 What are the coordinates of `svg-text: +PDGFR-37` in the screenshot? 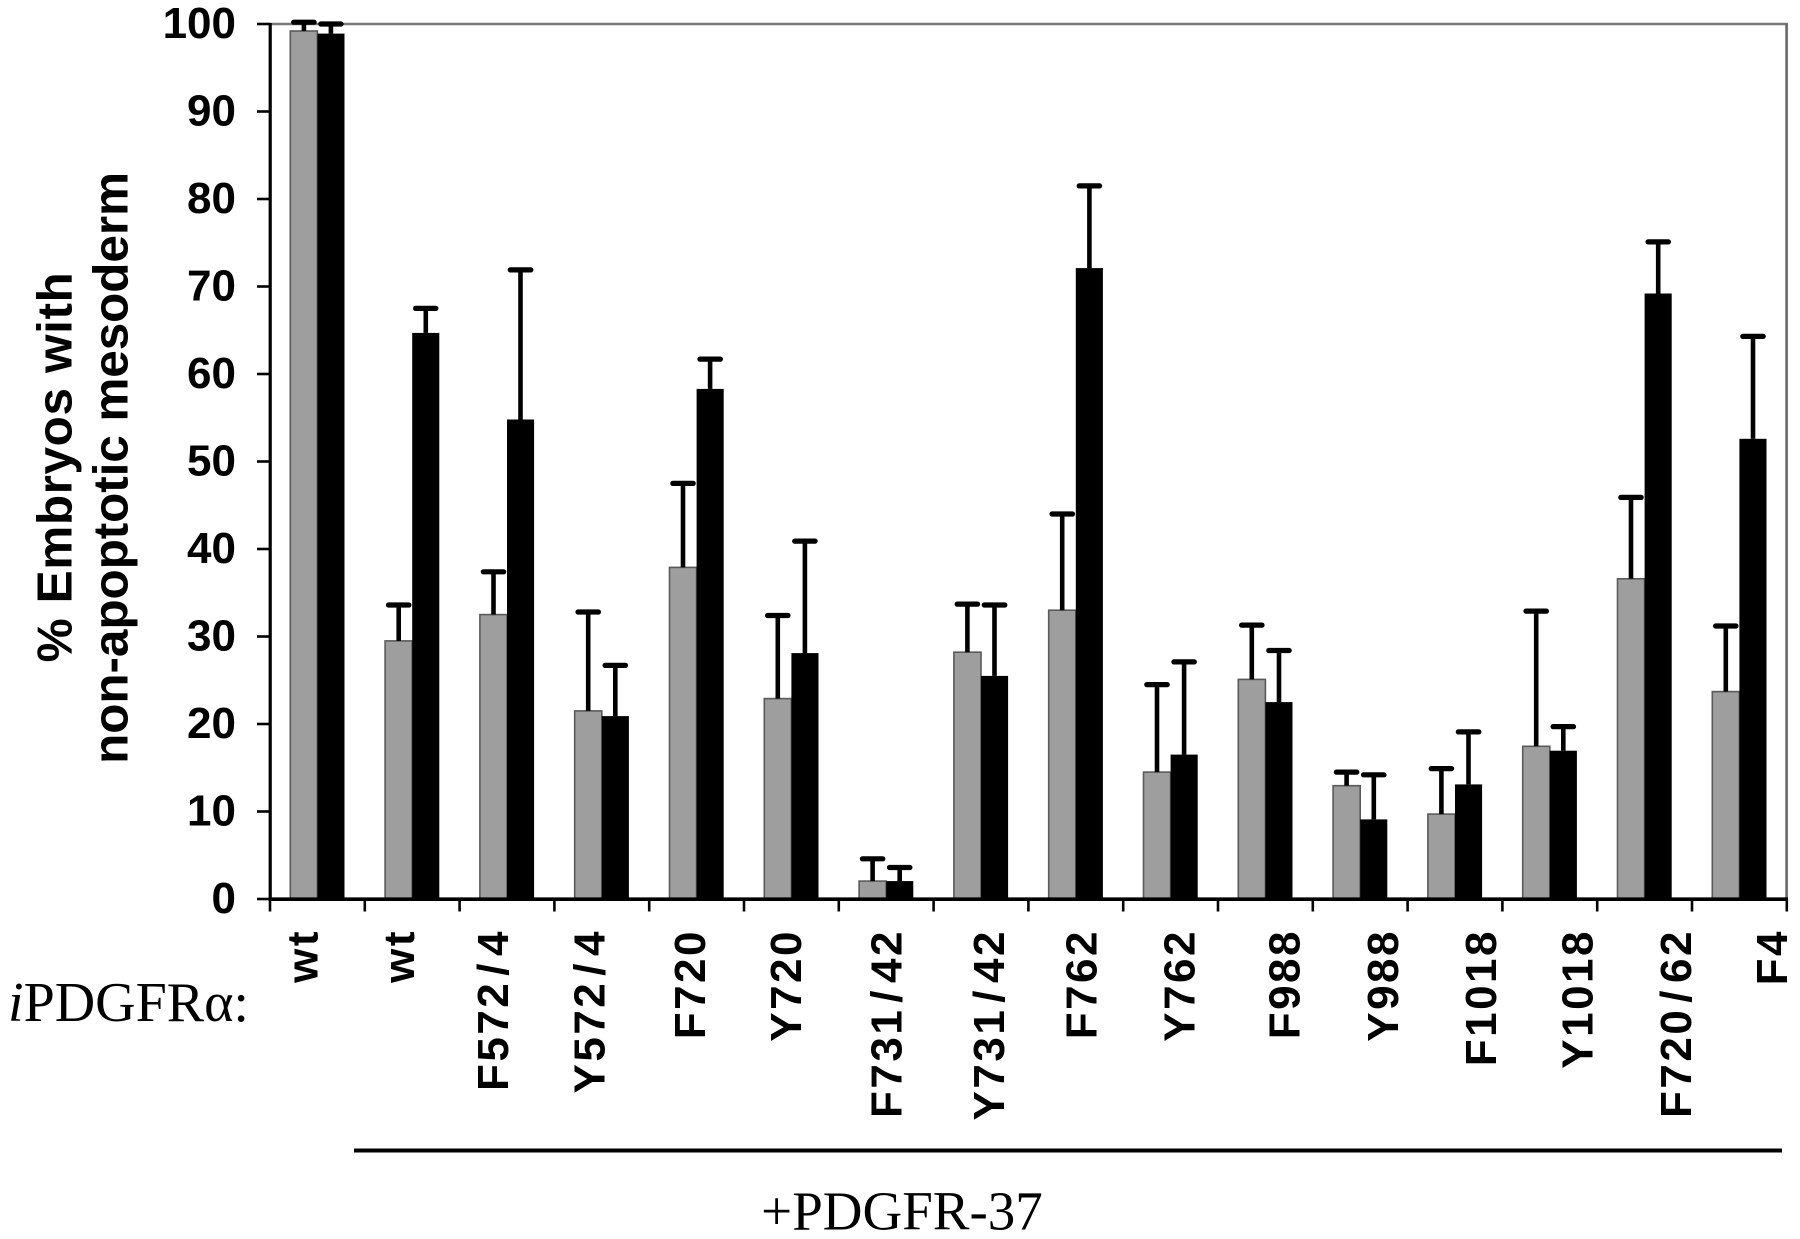 It's located at (902, 1210).